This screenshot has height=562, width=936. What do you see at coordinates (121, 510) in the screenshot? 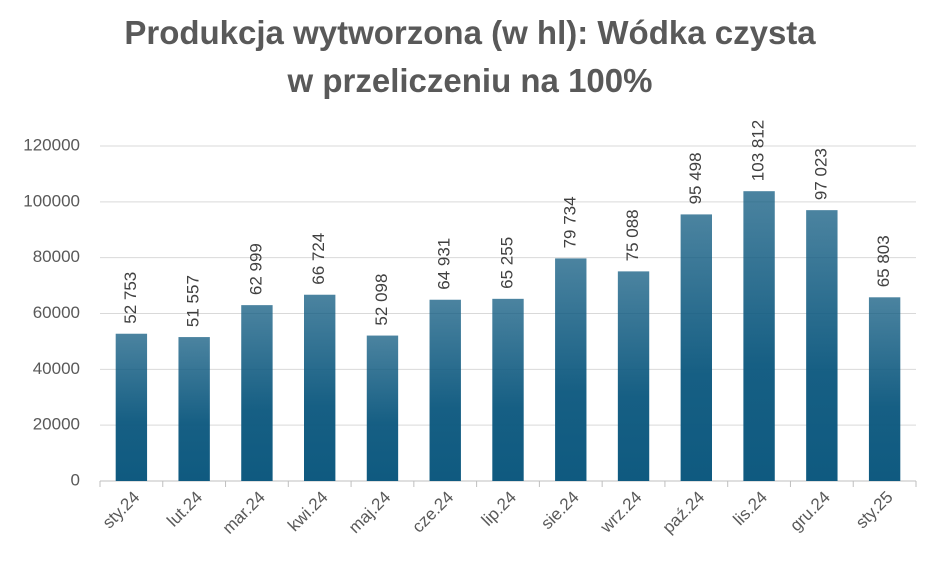
I see `x-tick-label: sty.24` at bounding box center [121, 510].